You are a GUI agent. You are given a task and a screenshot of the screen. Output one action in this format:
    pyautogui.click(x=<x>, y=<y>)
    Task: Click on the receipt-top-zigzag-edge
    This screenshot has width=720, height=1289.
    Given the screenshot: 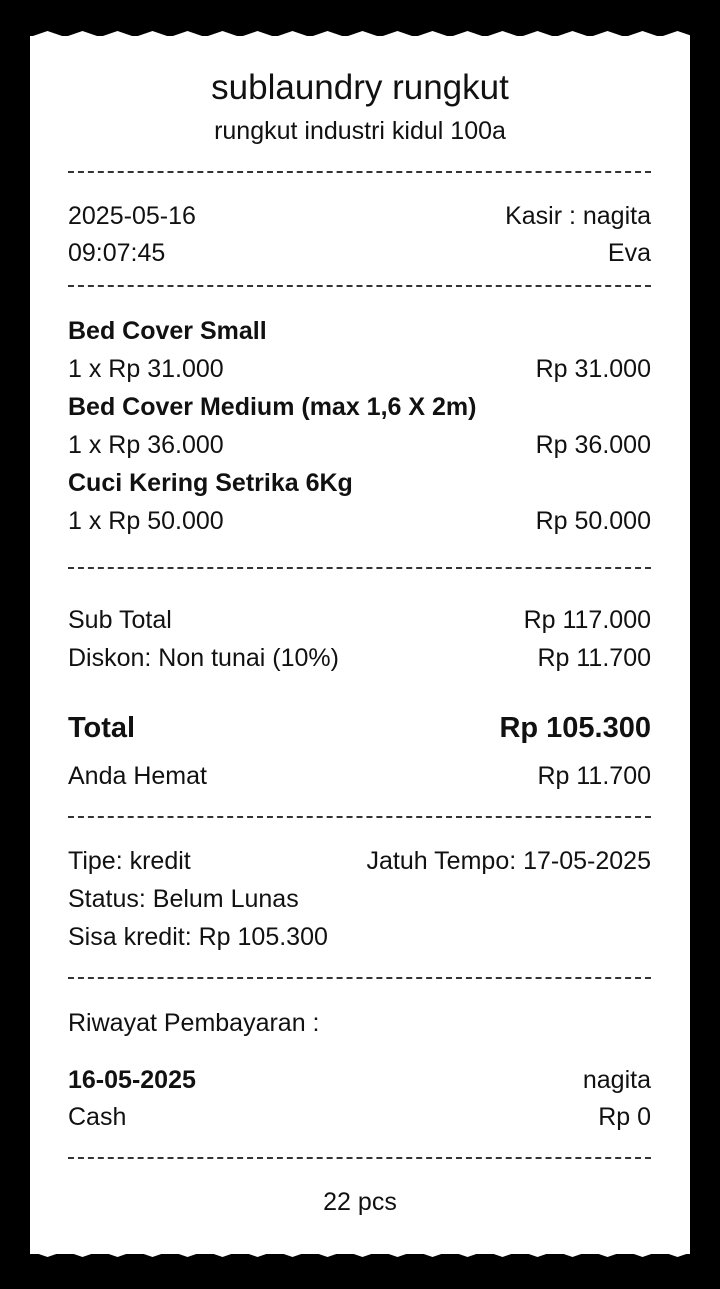 What is the action you would take?
    pyautogui.click(x=360, y=35)
    